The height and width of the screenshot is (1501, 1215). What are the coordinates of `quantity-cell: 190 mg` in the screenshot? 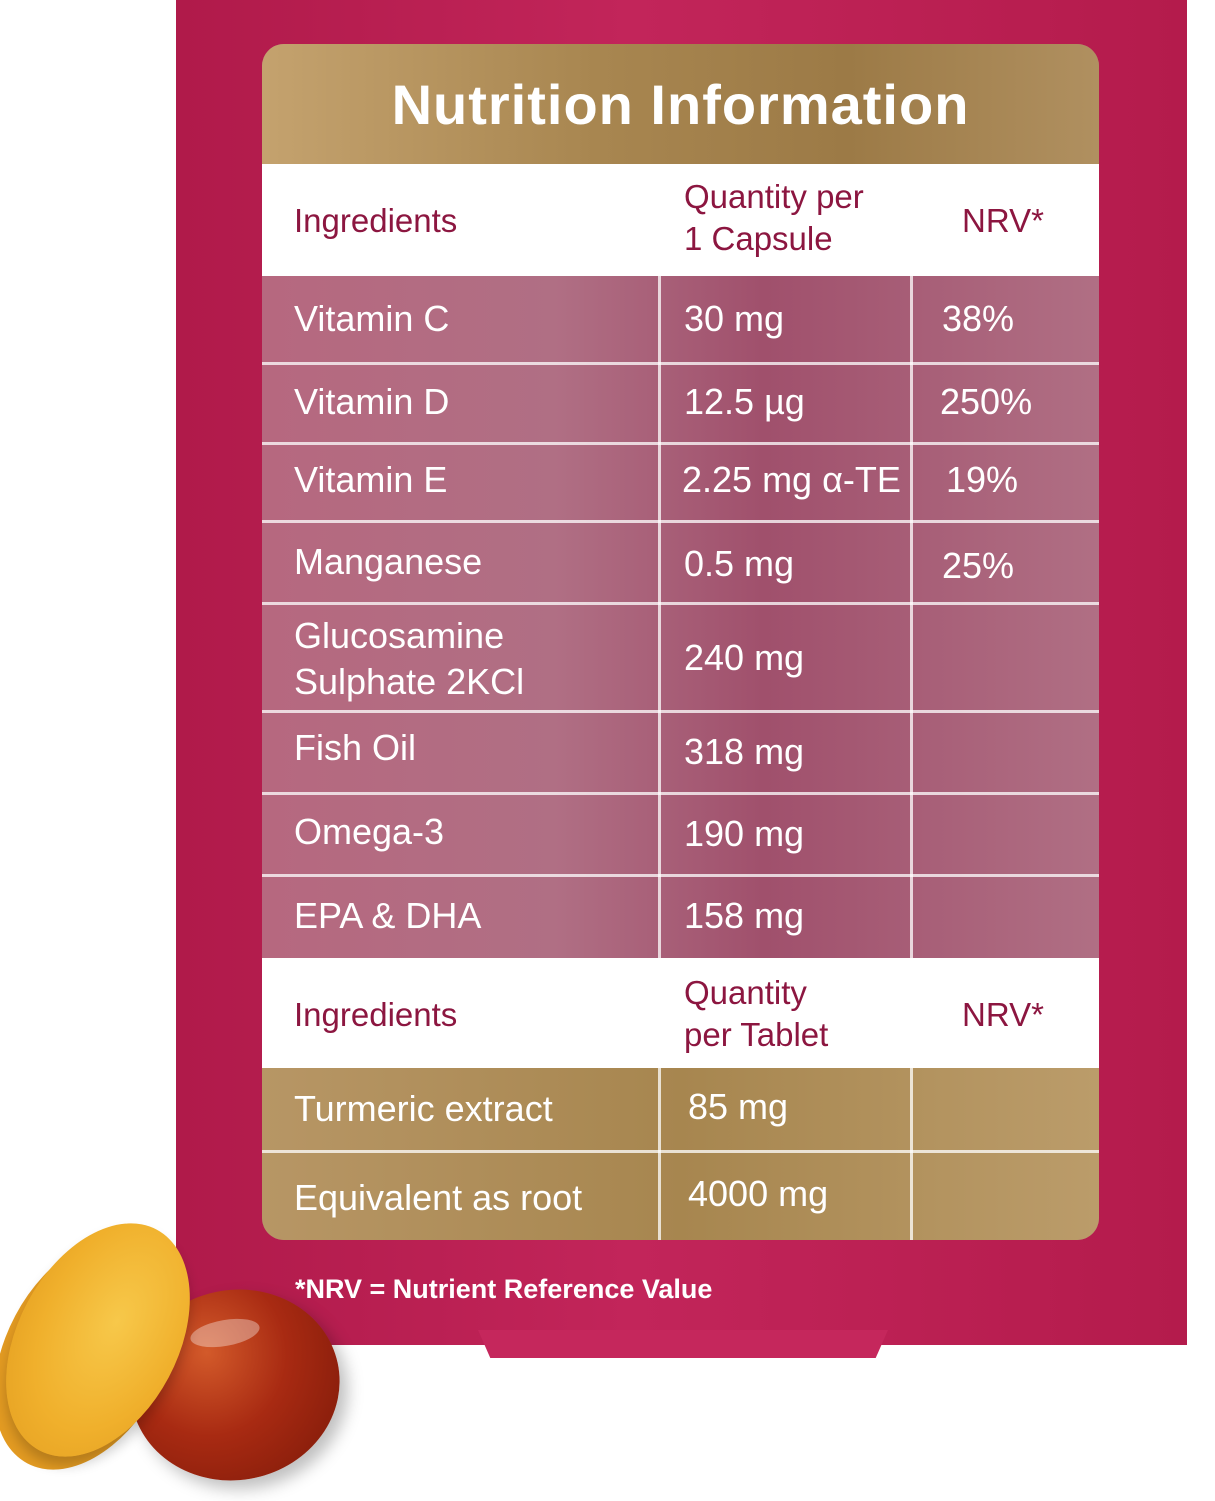 It's located at (744, 833).